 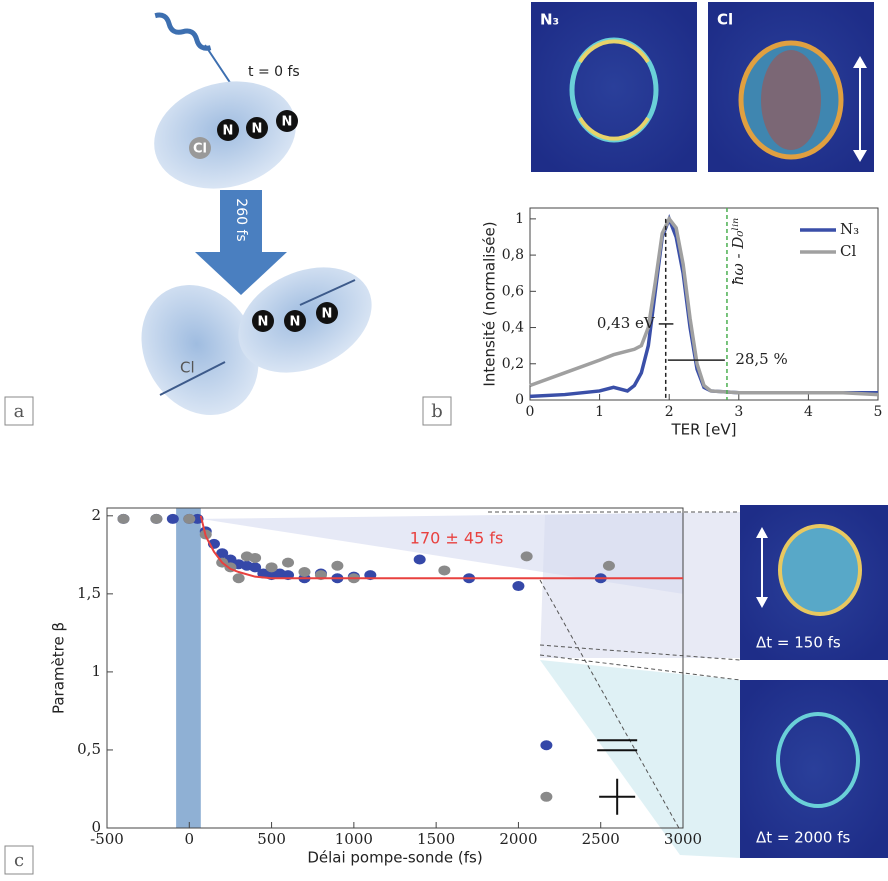 I want to click on annotation: 28,5 %, so click(x=761, y=359).